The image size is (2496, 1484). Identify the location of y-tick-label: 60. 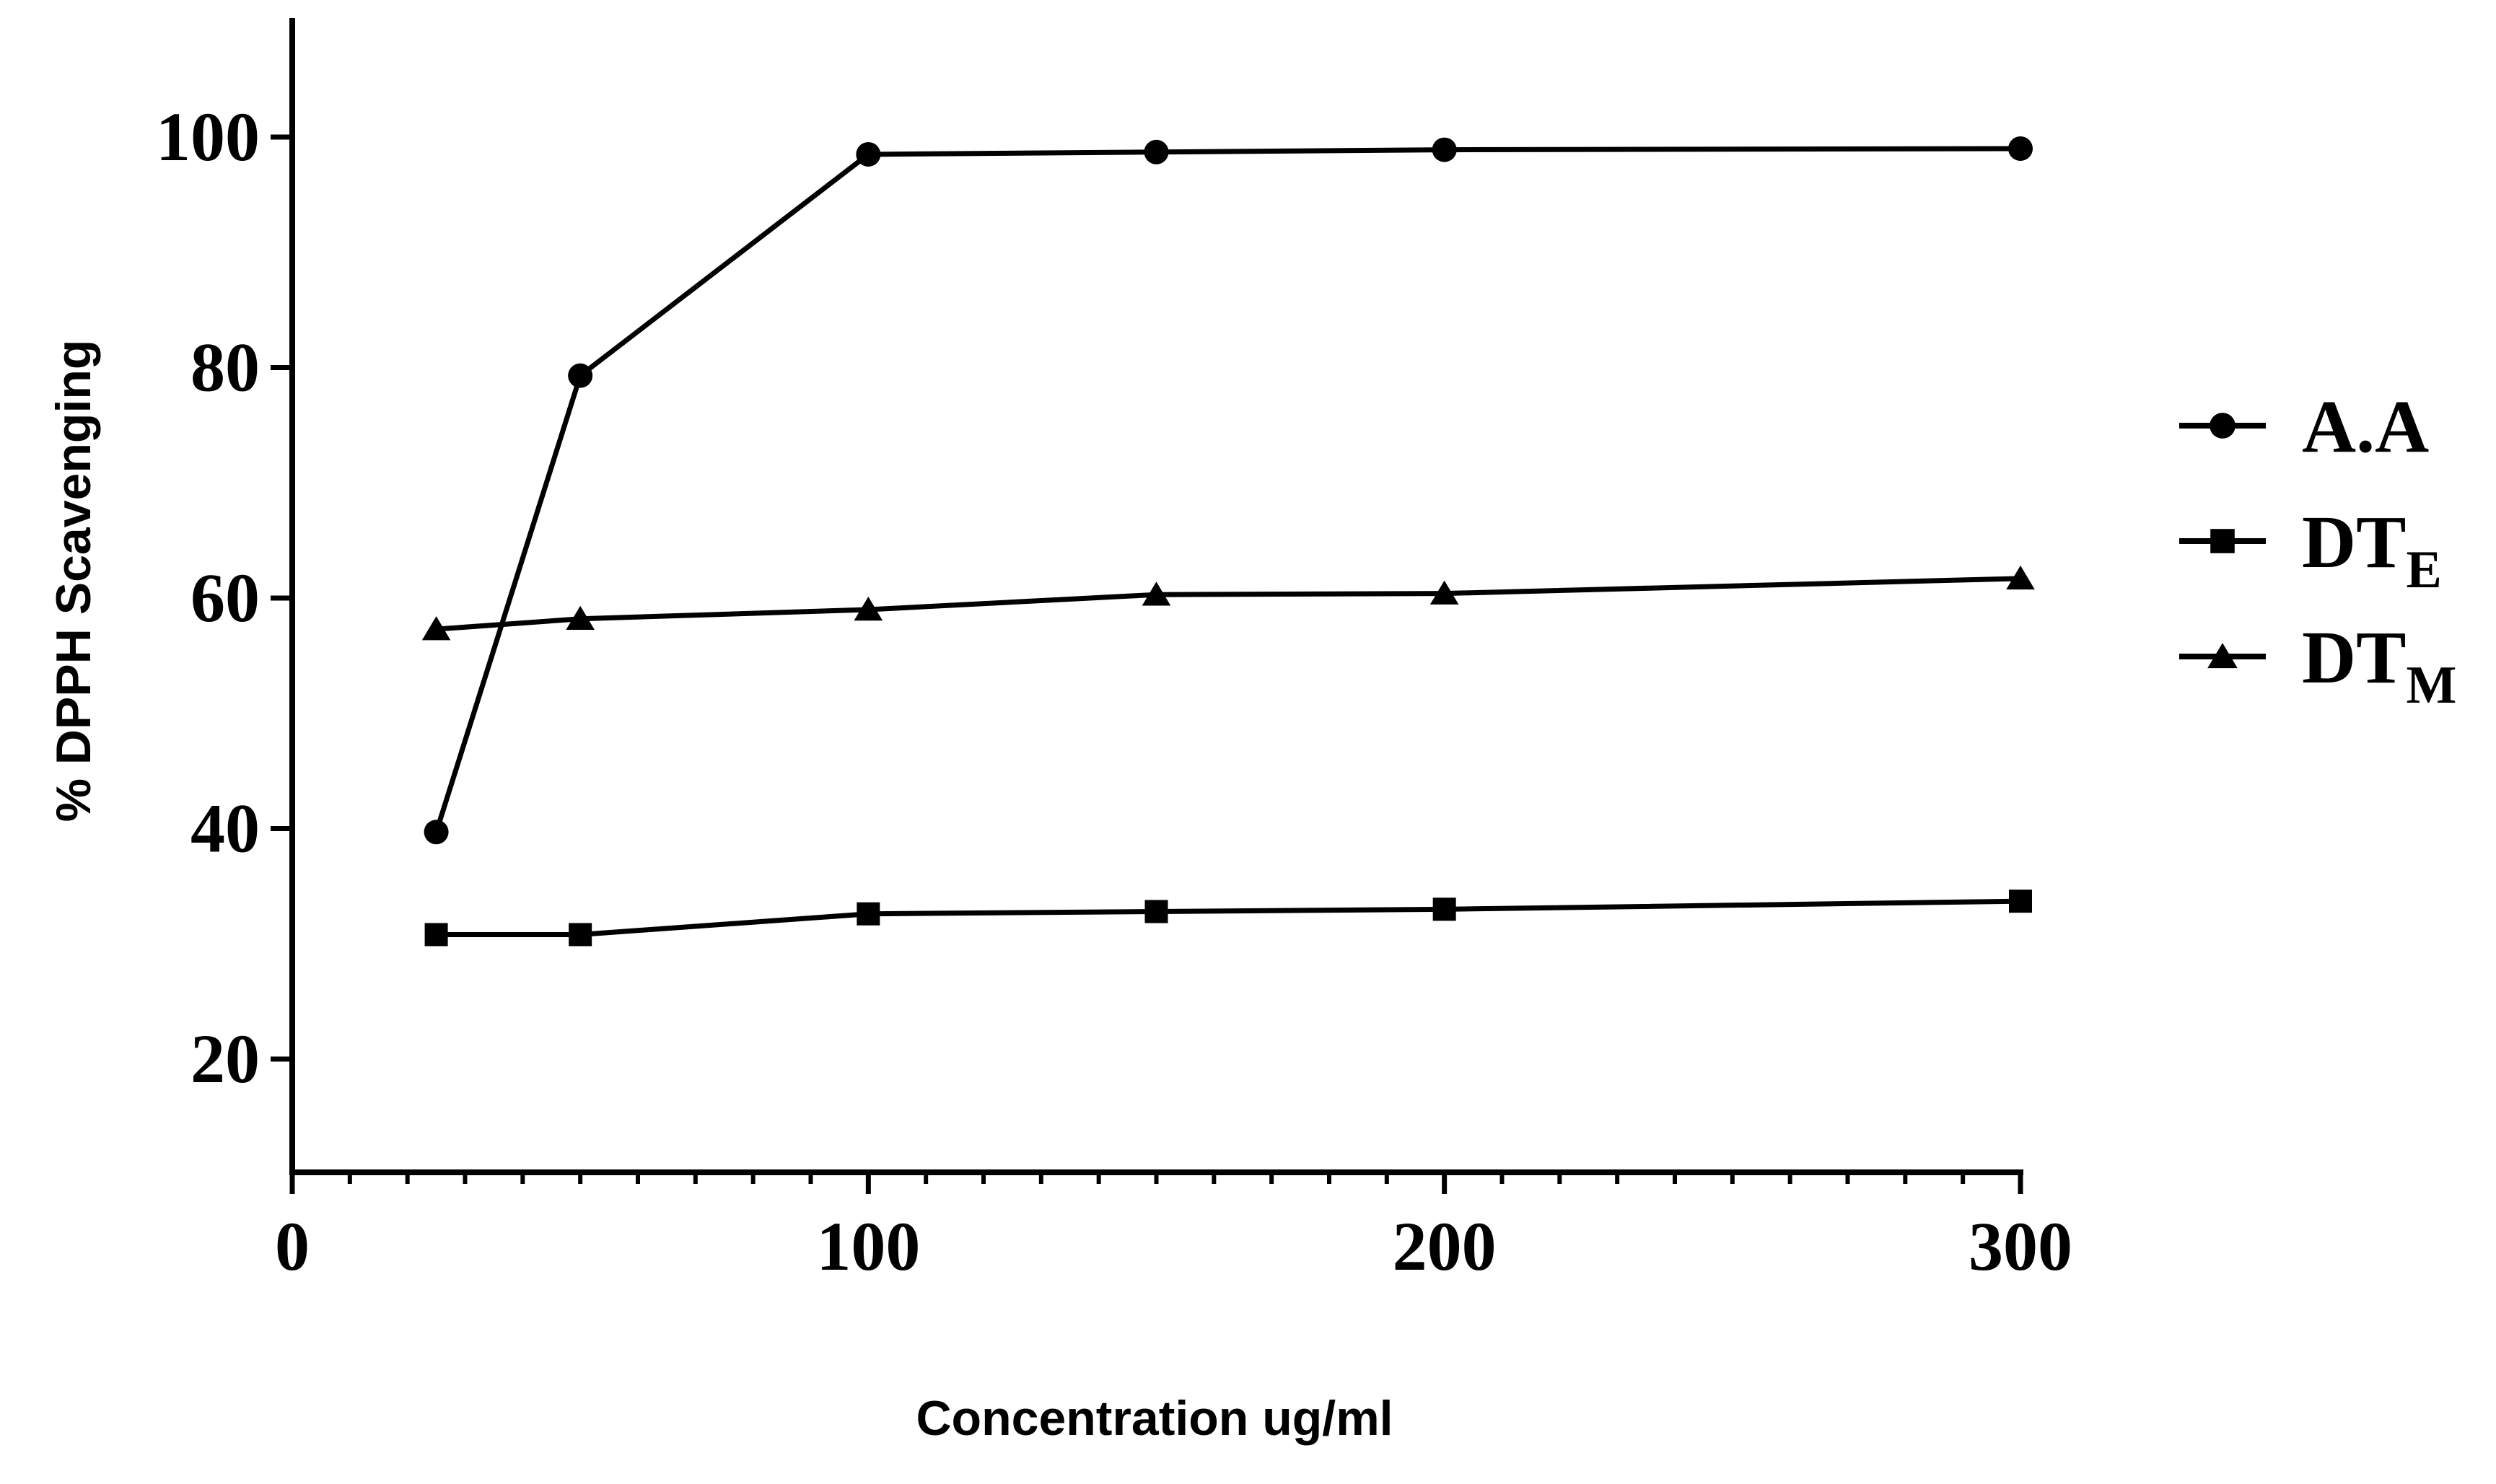
(225, 597).